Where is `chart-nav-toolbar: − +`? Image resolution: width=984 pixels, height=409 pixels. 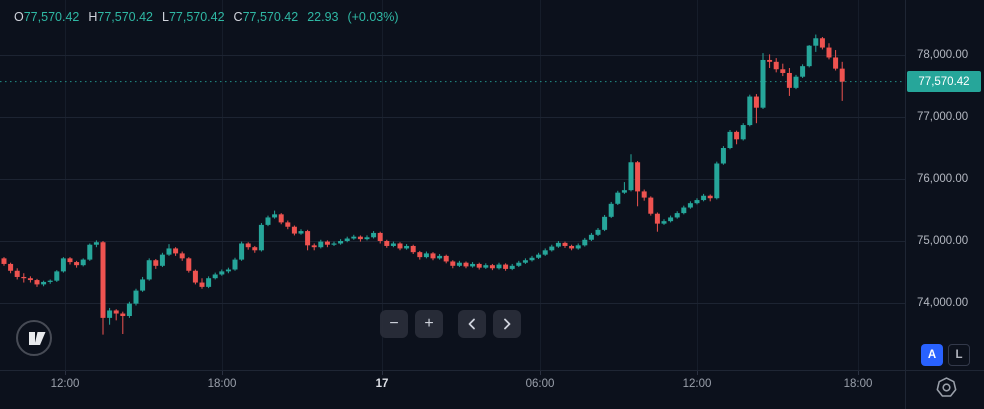 chart-nav-toolbar: − + is located at coordinates (450, 324).